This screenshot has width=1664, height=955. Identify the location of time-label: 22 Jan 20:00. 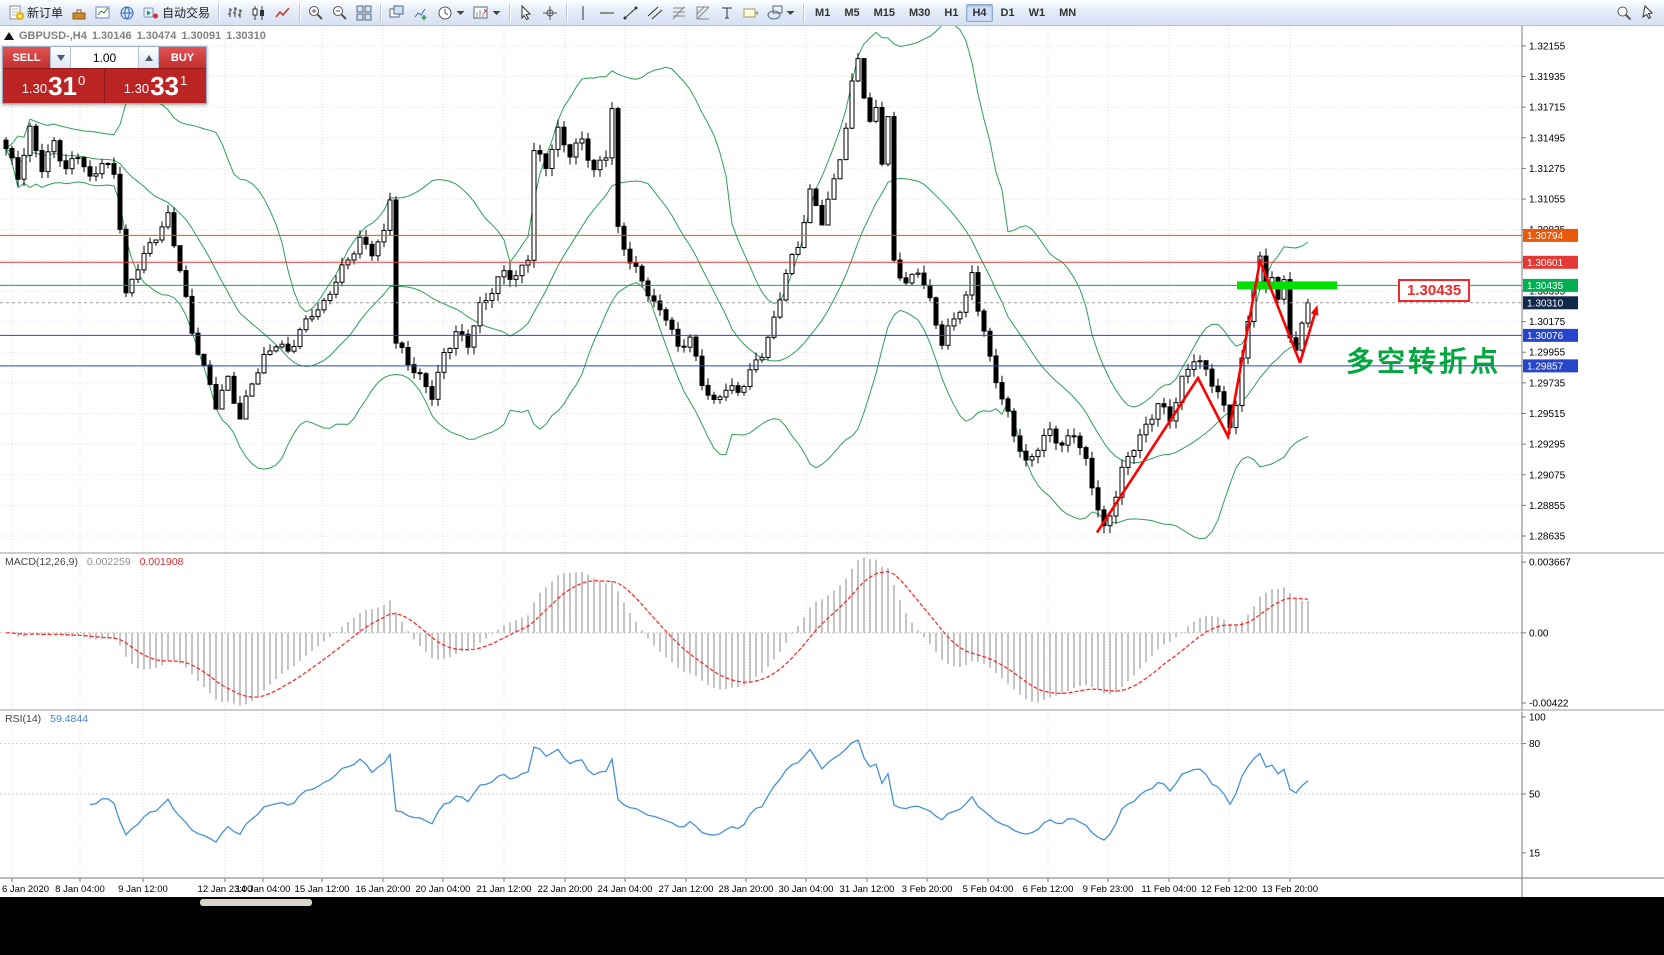
(565, 889).